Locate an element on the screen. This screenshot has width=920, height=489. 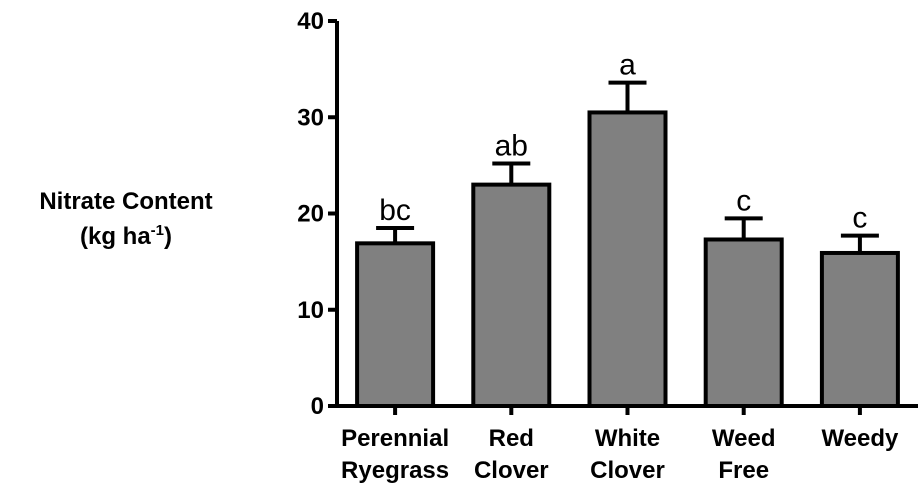
y-axis-unit-exponent: -1 is located at coordinates (157, 230).